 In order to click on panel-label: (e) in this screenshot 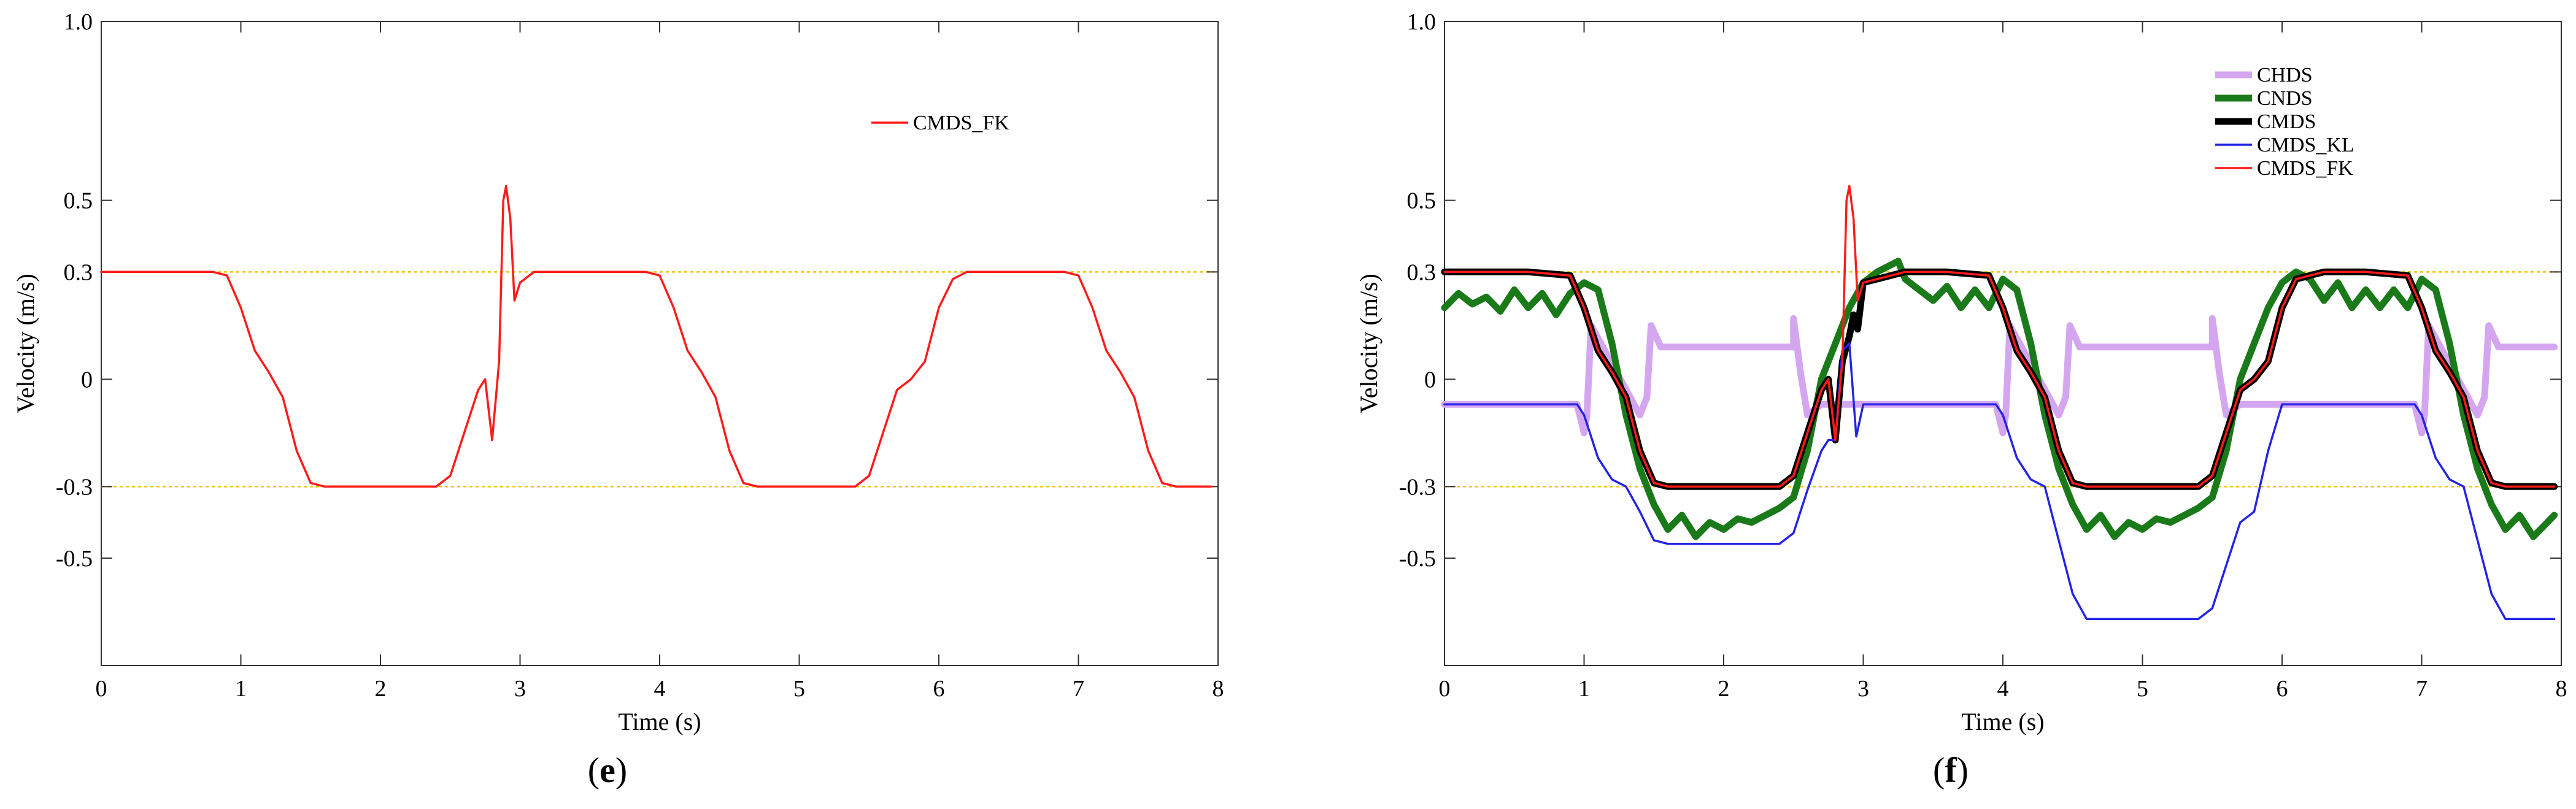, I will do `click(607, 770)`.